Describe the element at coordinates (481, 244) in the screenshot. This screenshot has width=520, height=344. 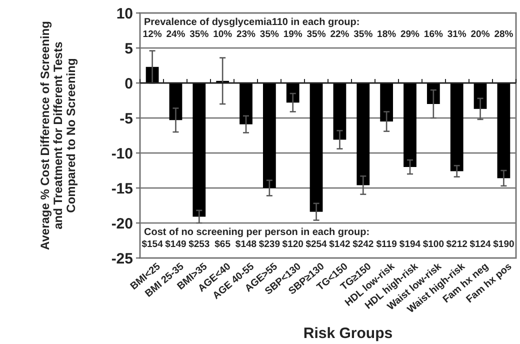
I see `annotation: $124` at that location.